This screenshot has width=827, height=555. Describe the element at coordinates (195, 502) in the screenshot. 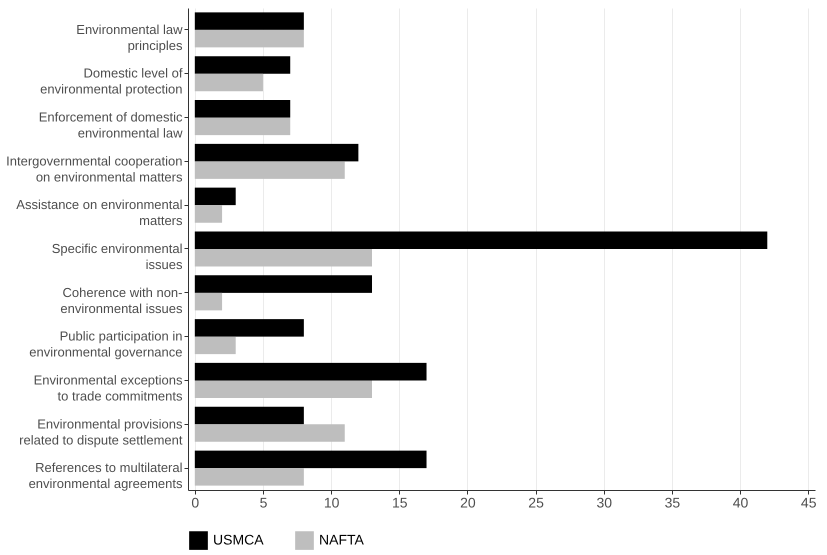

I see `x-tick-label: 0` at that location.